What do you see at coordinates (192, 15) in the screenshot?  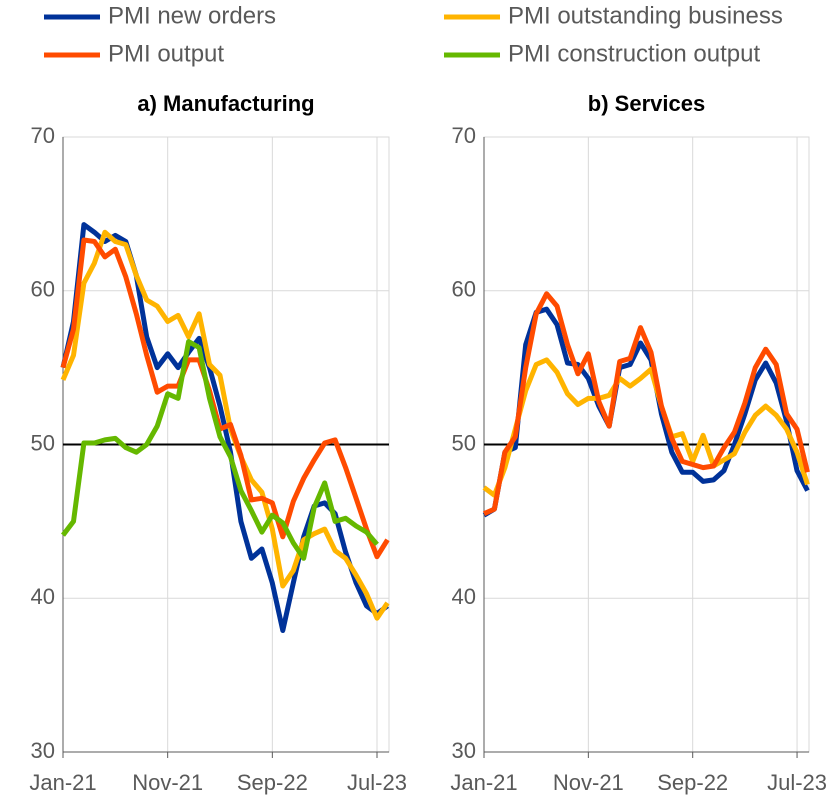 I see `legend-label: PMI new orders` at bounding box center [192, 15].